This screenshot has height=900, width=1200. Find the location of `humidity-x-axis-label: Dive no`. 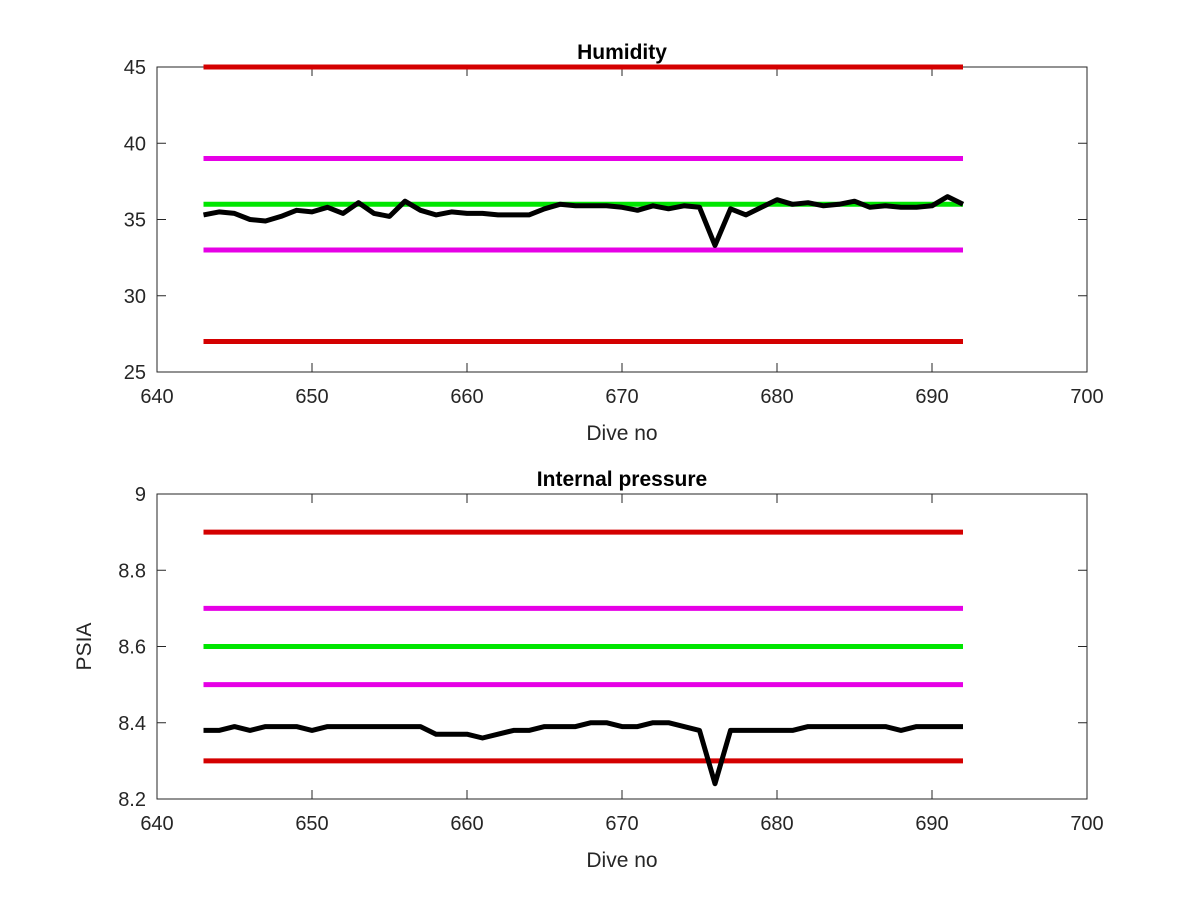

humidity-x-axis-label: Dive no is located at coordinates (621, 433).